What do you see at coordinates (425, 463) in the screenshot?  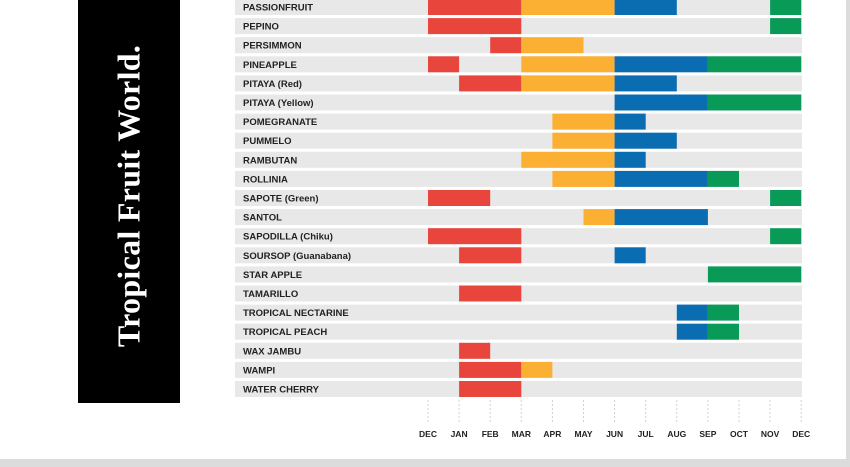 I see `page-bottom-edge` at bounding box center [425, 463].